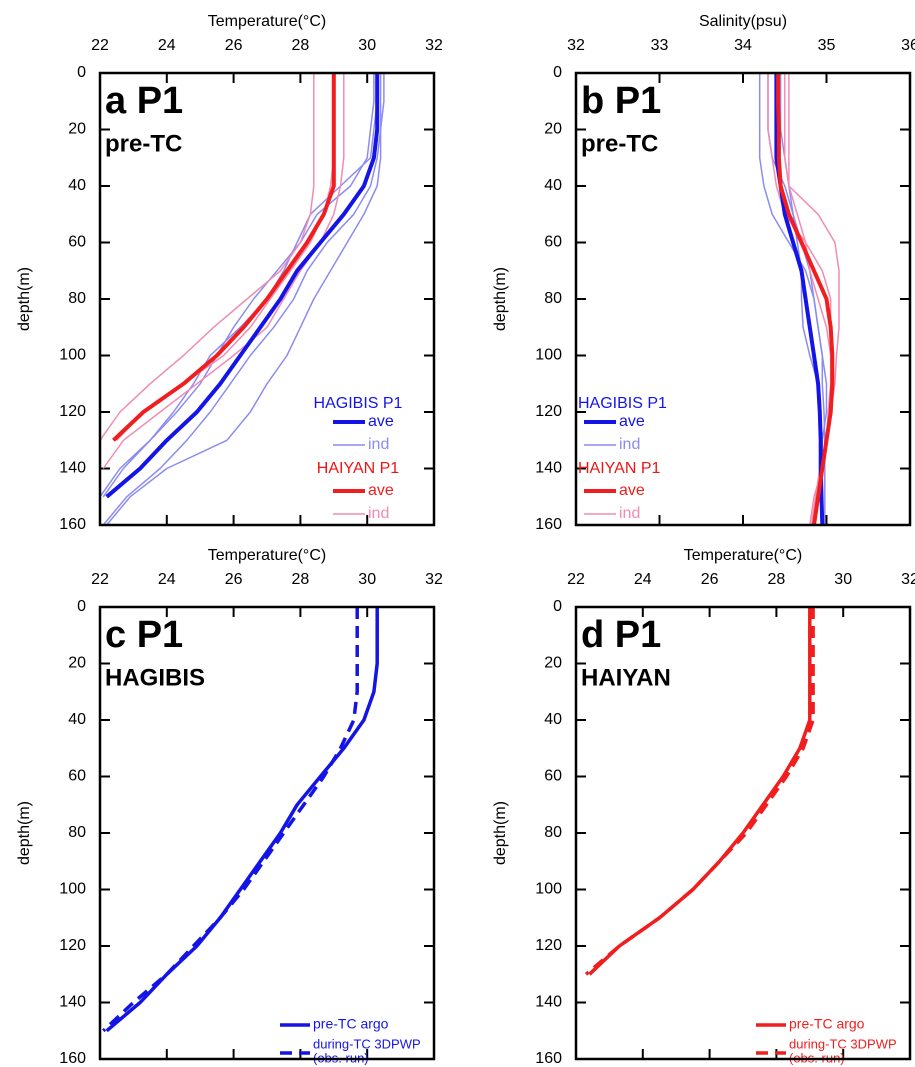 The width and height of the screenshot is (915, 1067). I want to click on x-tick-label: 35, so click(827, 45).